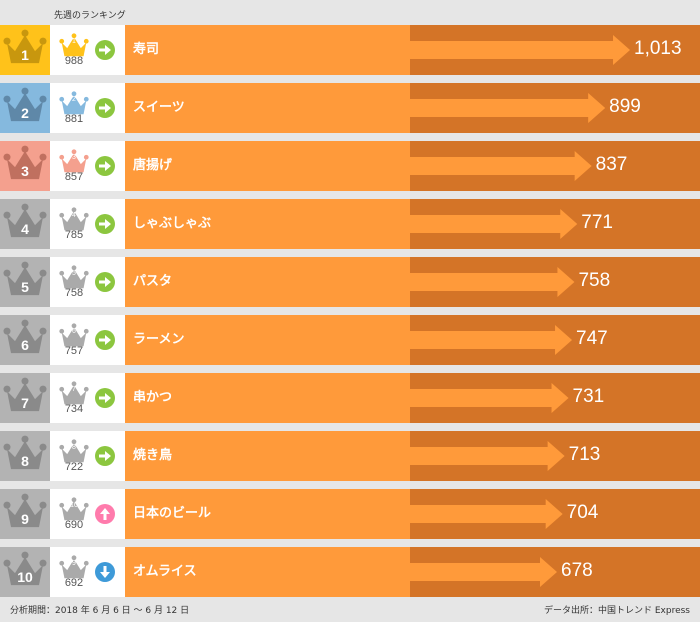  I want to click on bar-value: 899, so click(625, 106).